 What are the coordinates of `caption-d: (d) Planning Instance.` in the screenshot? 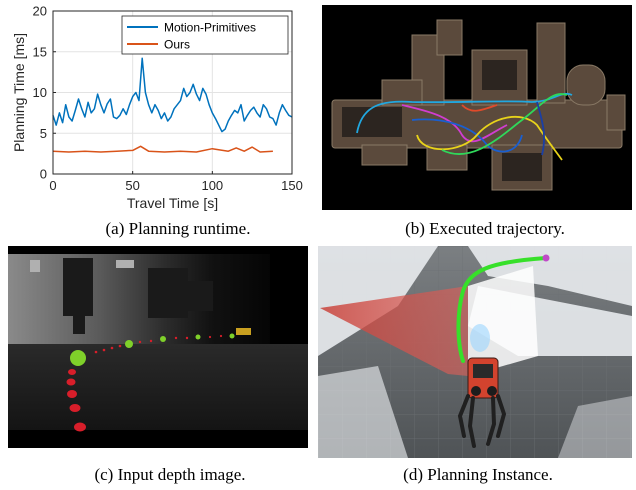 It's located at (478, 474).